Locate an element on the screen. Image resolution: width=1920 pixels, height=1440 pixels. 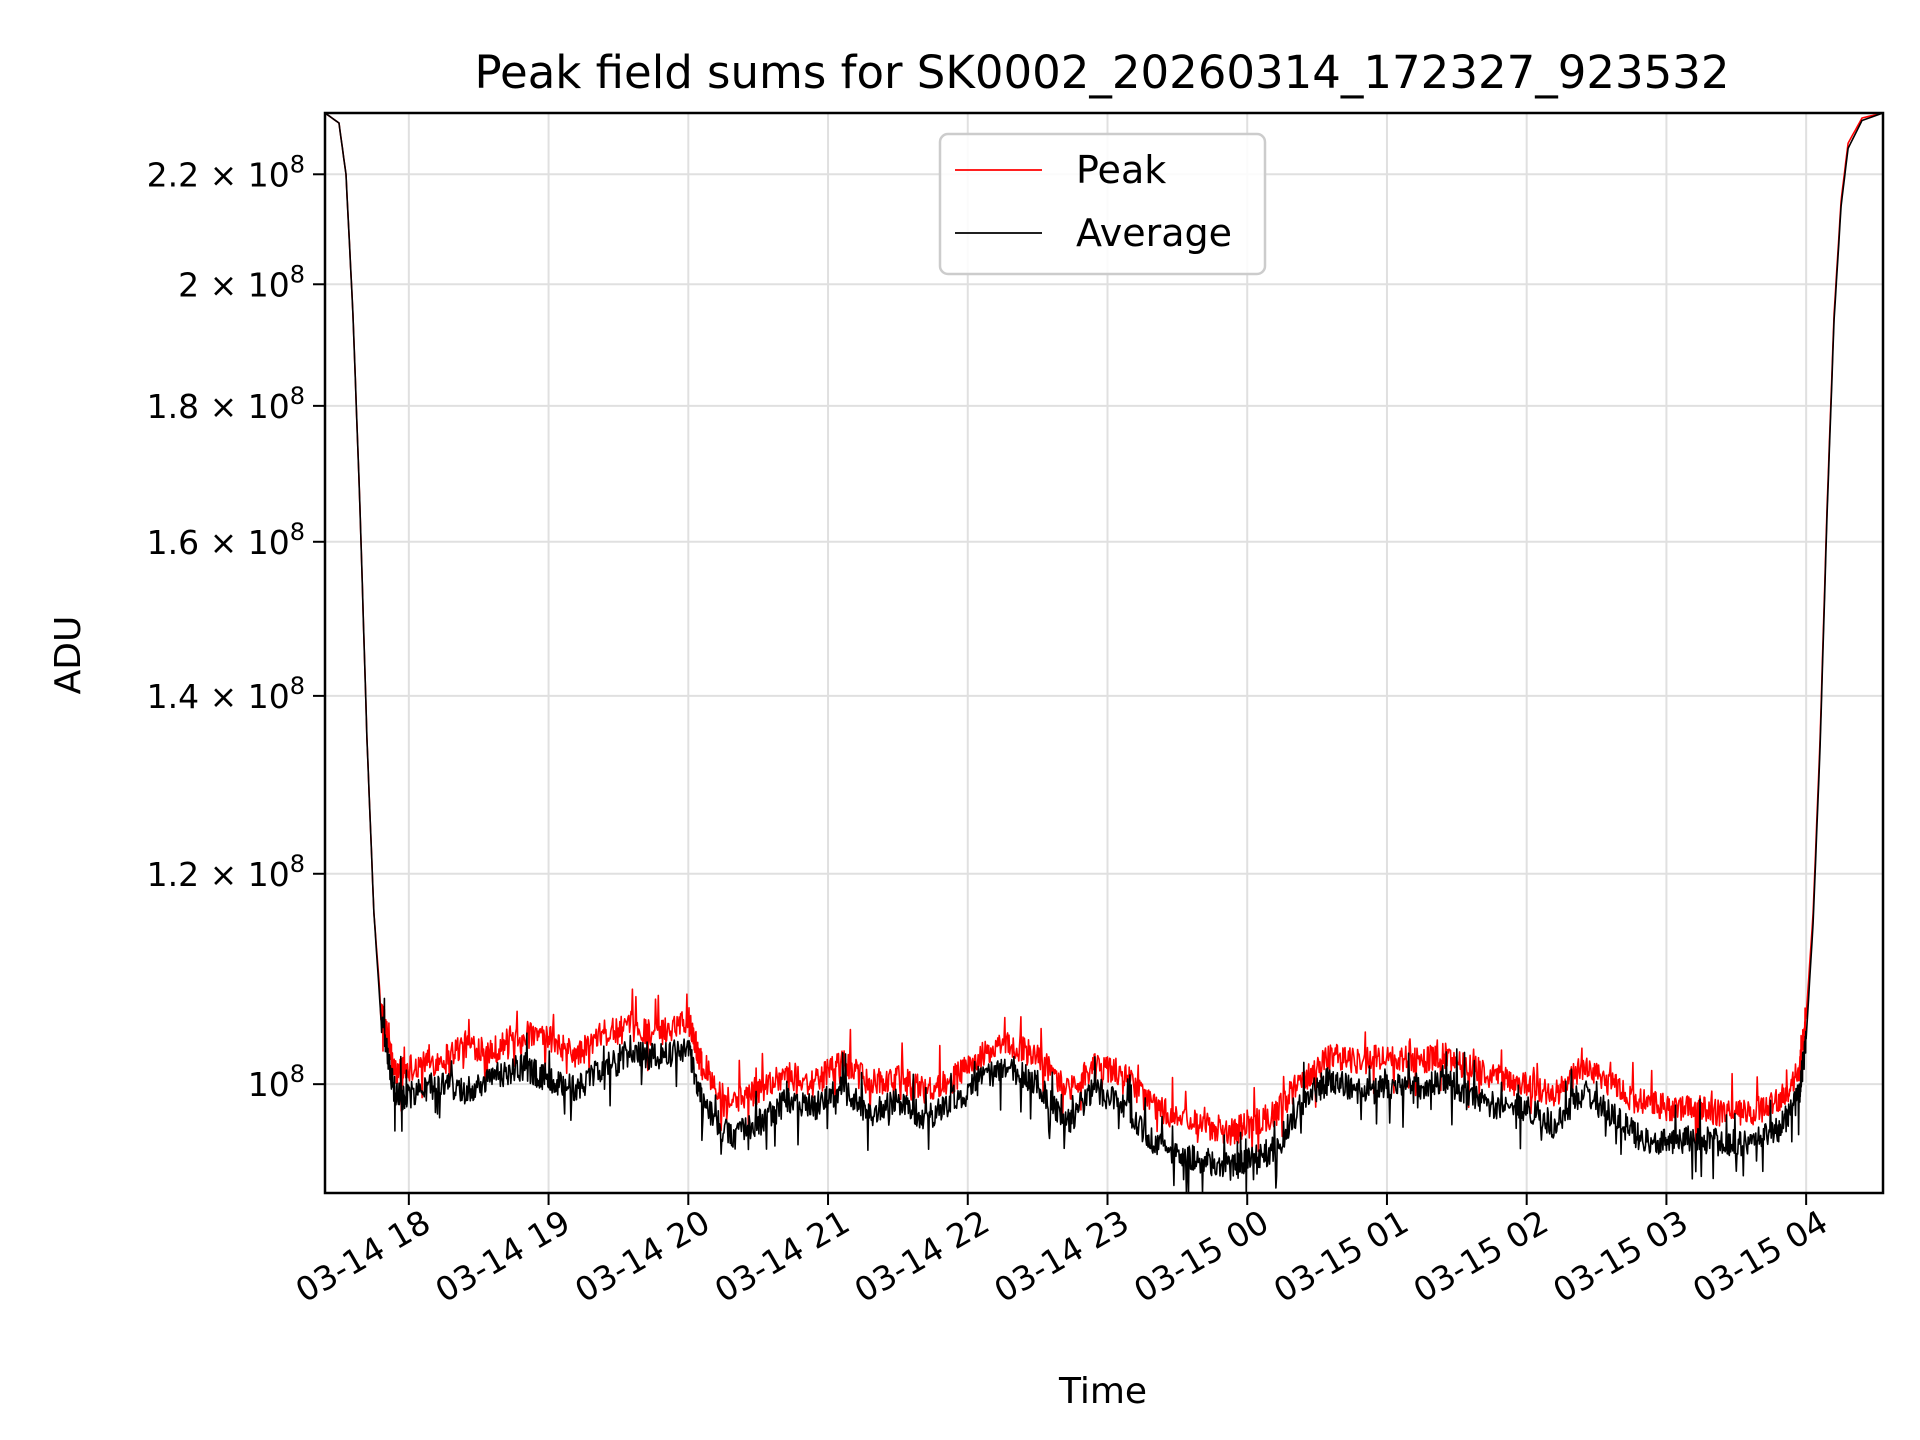
y-axis-label: ADU is located at coordinates (68, 655).